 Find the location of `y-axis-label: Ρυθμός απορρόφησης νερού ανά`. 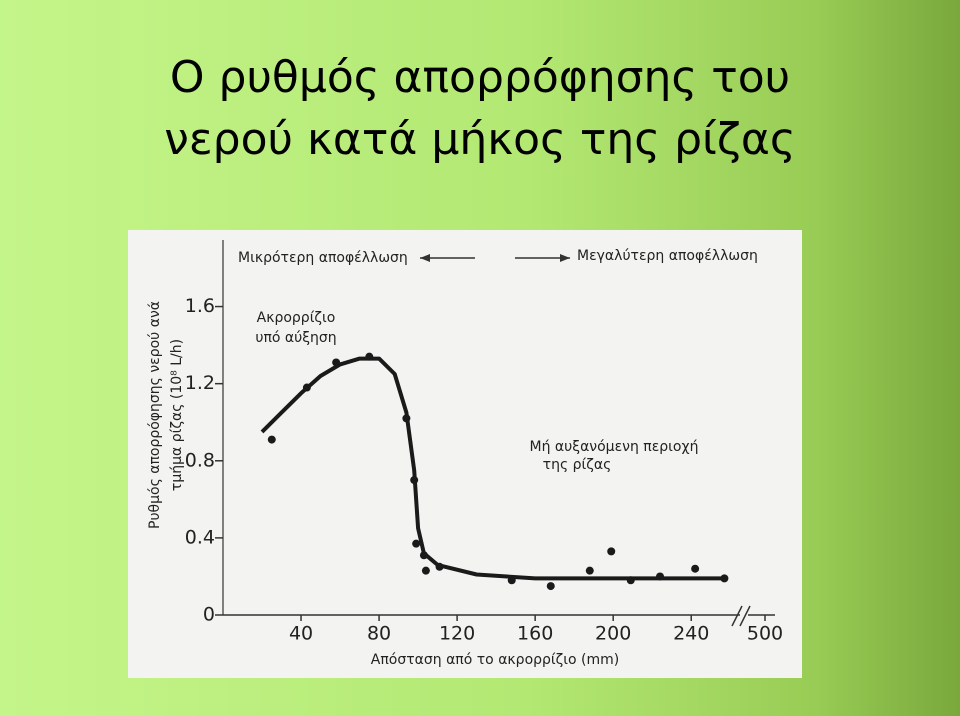

y-axis-label: Ρυθμός απορρόφησης νερού ανά is located at coordinates (155, 415).